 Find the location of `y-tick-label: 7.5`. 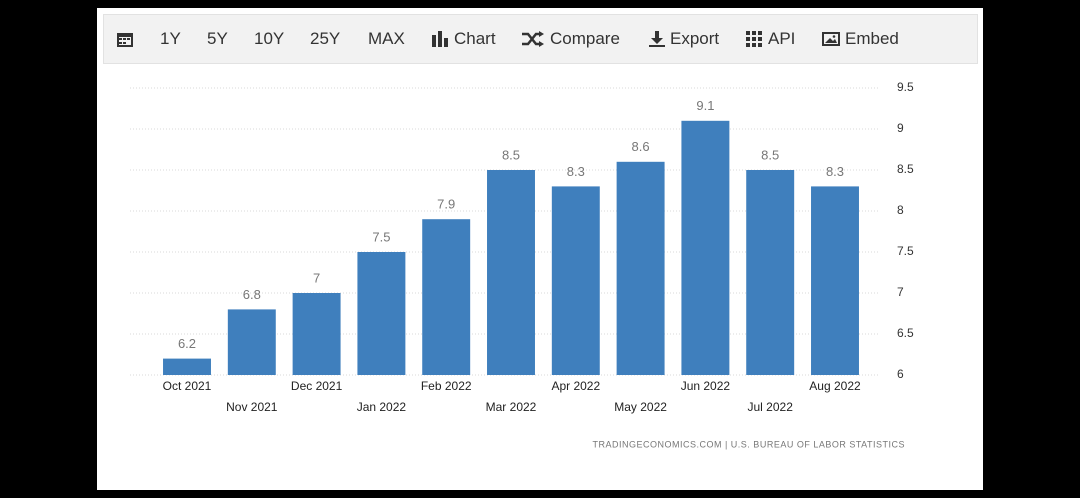

y-tick-label: 7.5 is located at coordinates (905, 251).